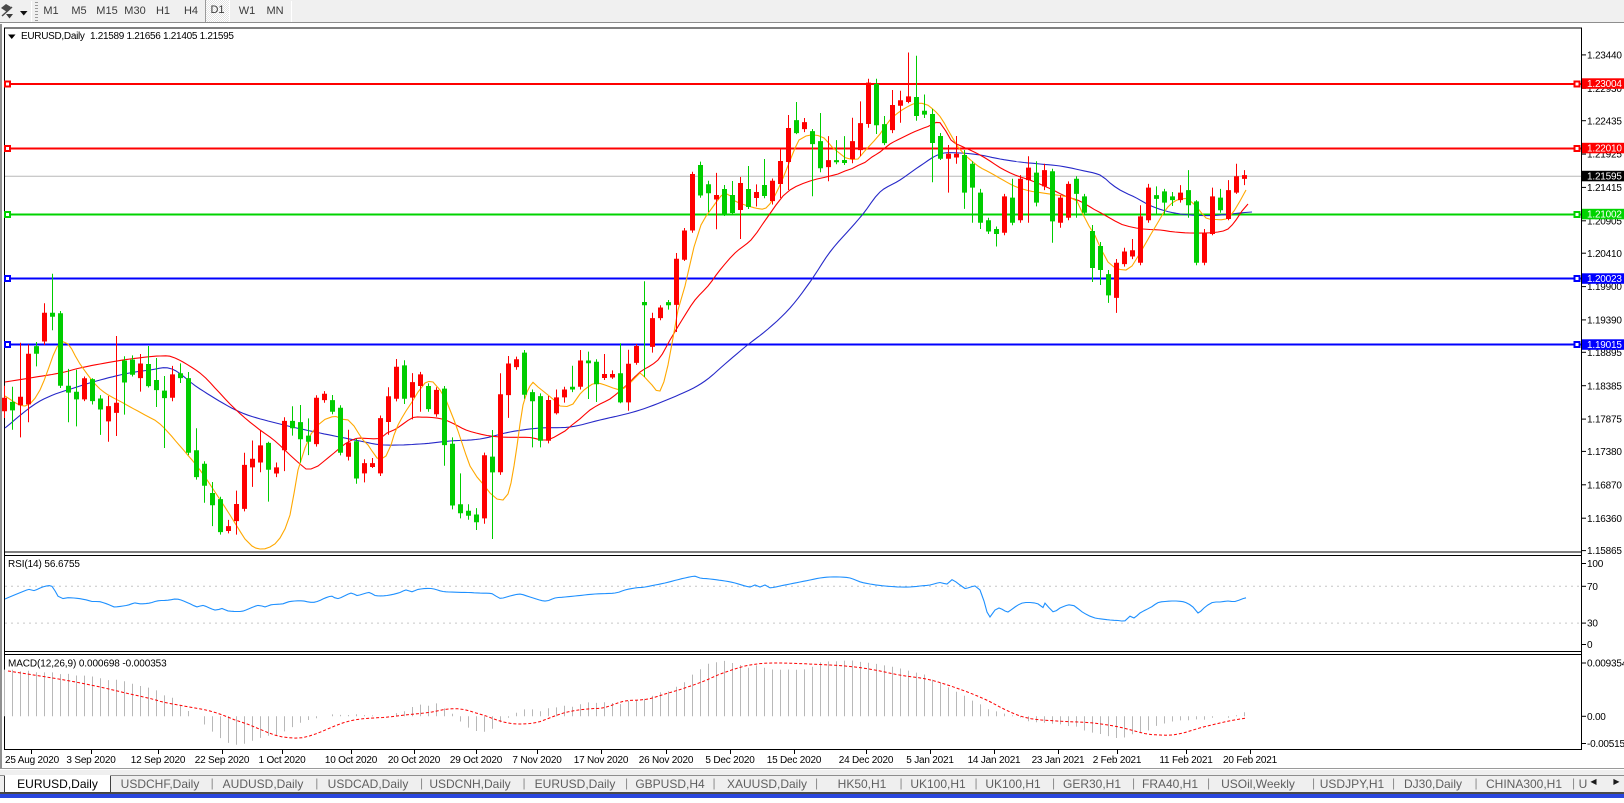  I want to click on svg-text: 24 Dec 2020, so click(866, 760).